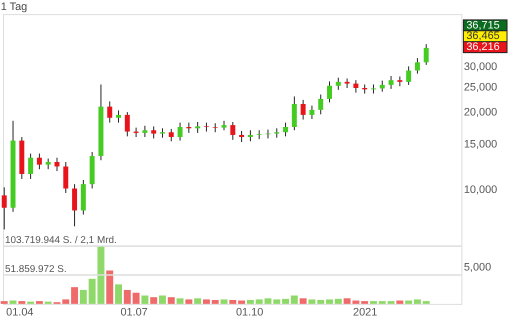 The image size is (510, 320). Describe the element at coordinates (483, 47) in the screenshot. I see `text: 36,216` at that location.